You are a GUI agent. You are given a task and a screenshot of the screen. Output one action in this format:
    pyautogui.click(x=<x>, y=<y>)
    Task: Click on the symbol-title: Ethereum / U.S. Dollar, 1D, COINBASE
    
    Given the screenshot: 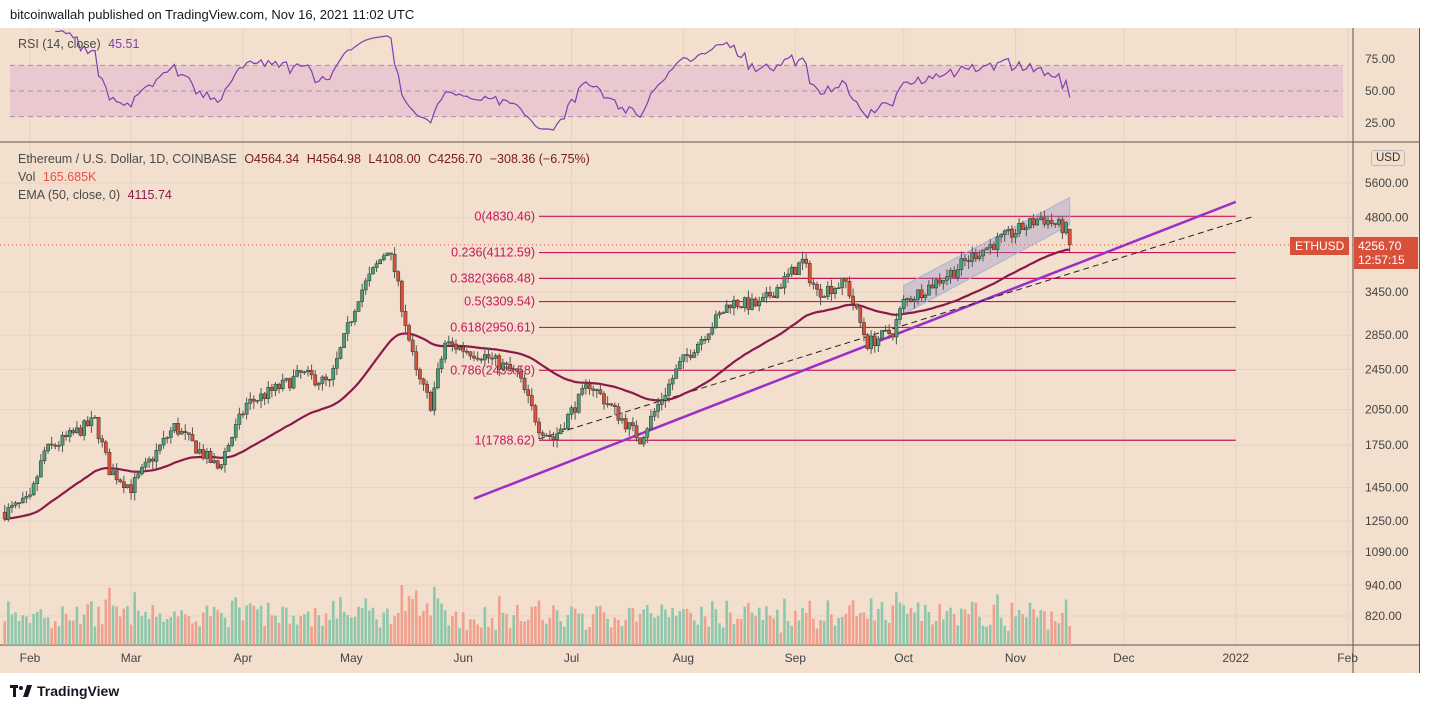 What is the action you would take?
    pyautogui.click(x=127, y=159)
    